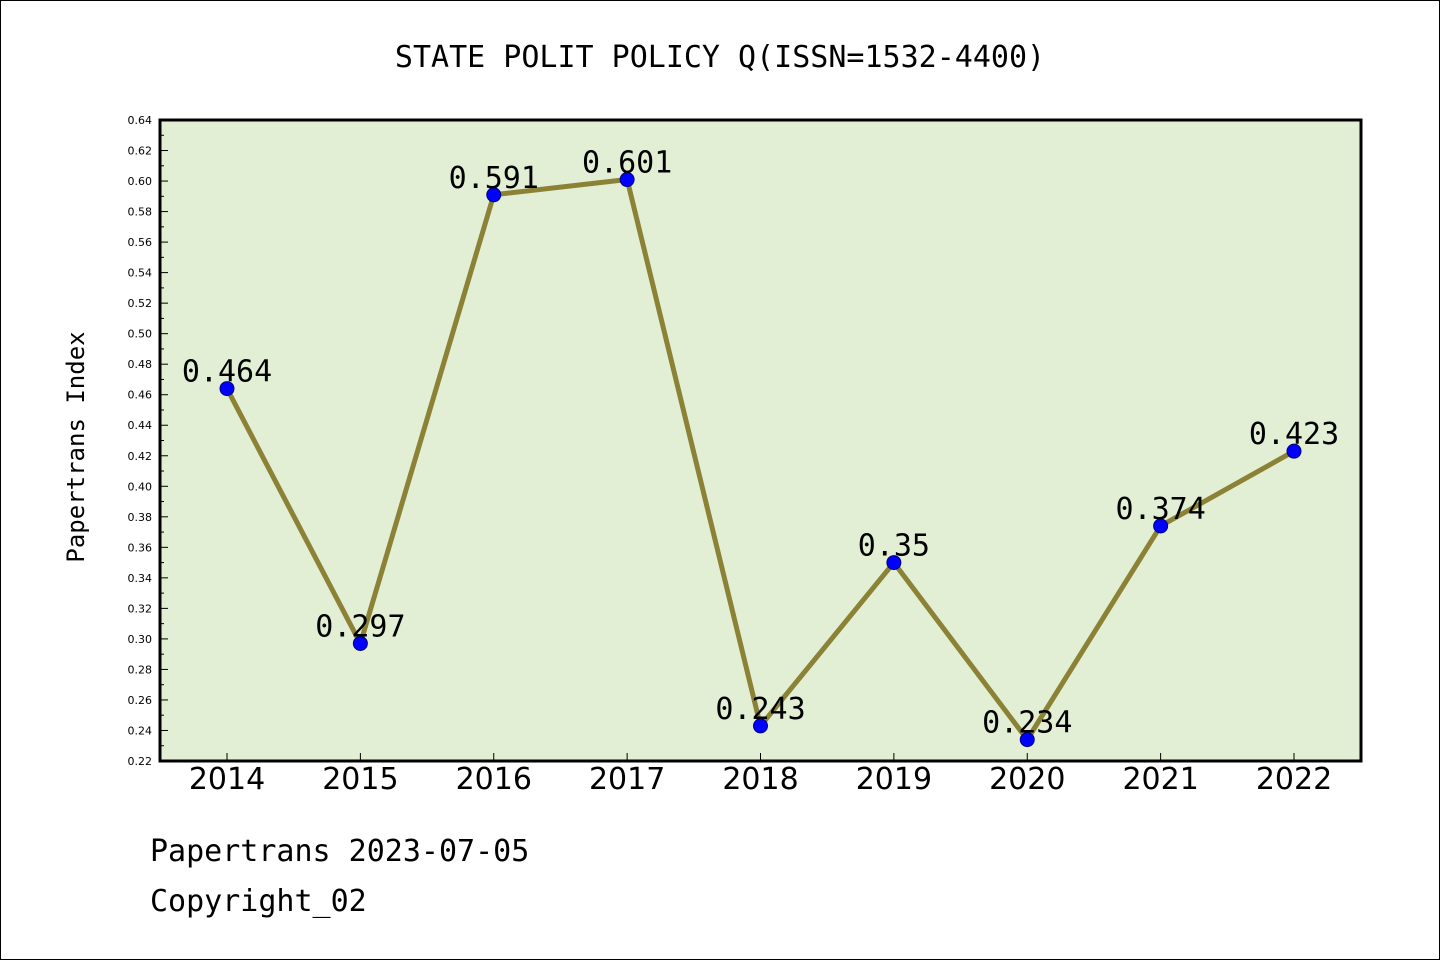  I want to click on y-tick-label: 0.42, so click(140, 456).